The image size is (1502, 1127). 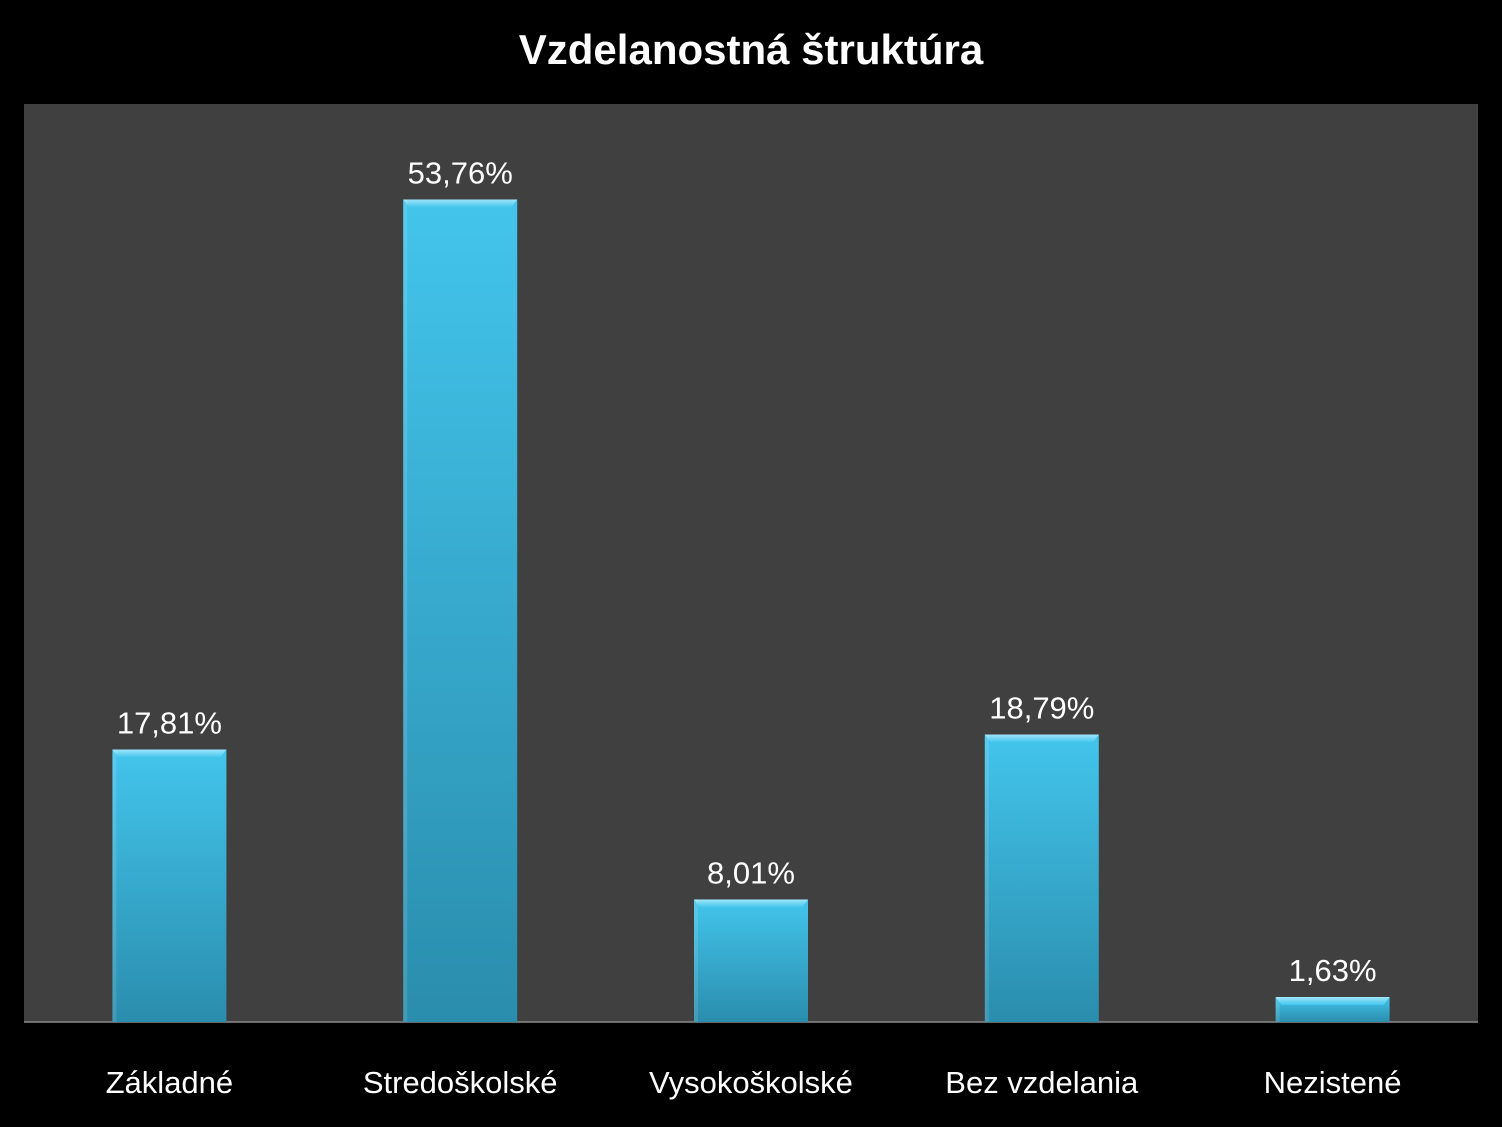 What do you see at coordinates (170, 1082) in the screenshot?
I see `x-tick-label: Základné` at bounding box center [170, 1082].